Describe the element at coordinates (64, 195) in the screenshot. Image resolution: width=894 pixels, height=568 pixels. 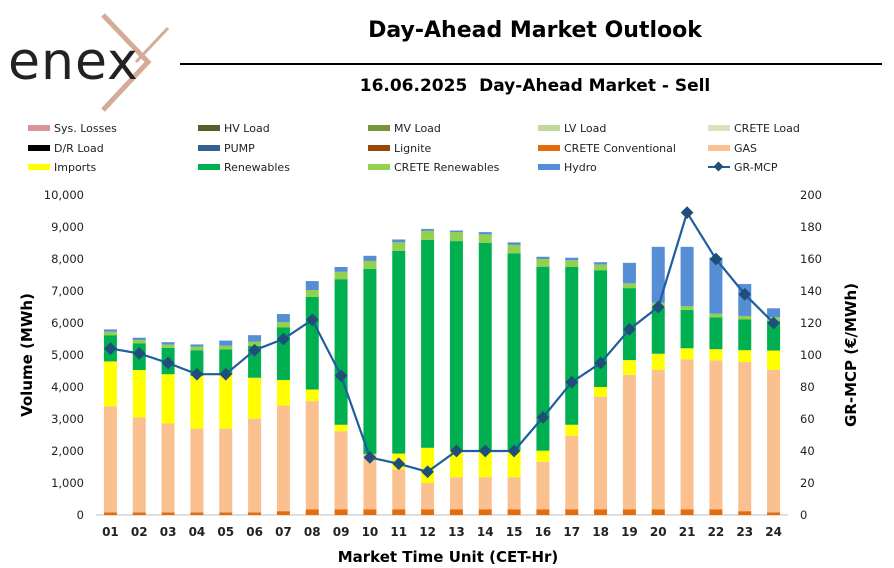
I see `y-tick-label: 10,000` at that location.